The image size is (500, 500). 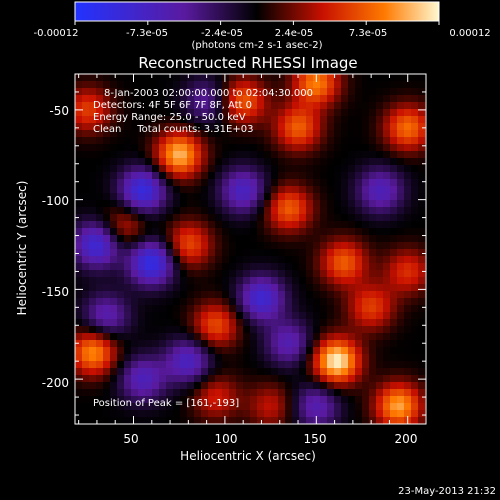 I want to click on colorbar-tick-label: -7.3e-05, so click(x=147, y=33).